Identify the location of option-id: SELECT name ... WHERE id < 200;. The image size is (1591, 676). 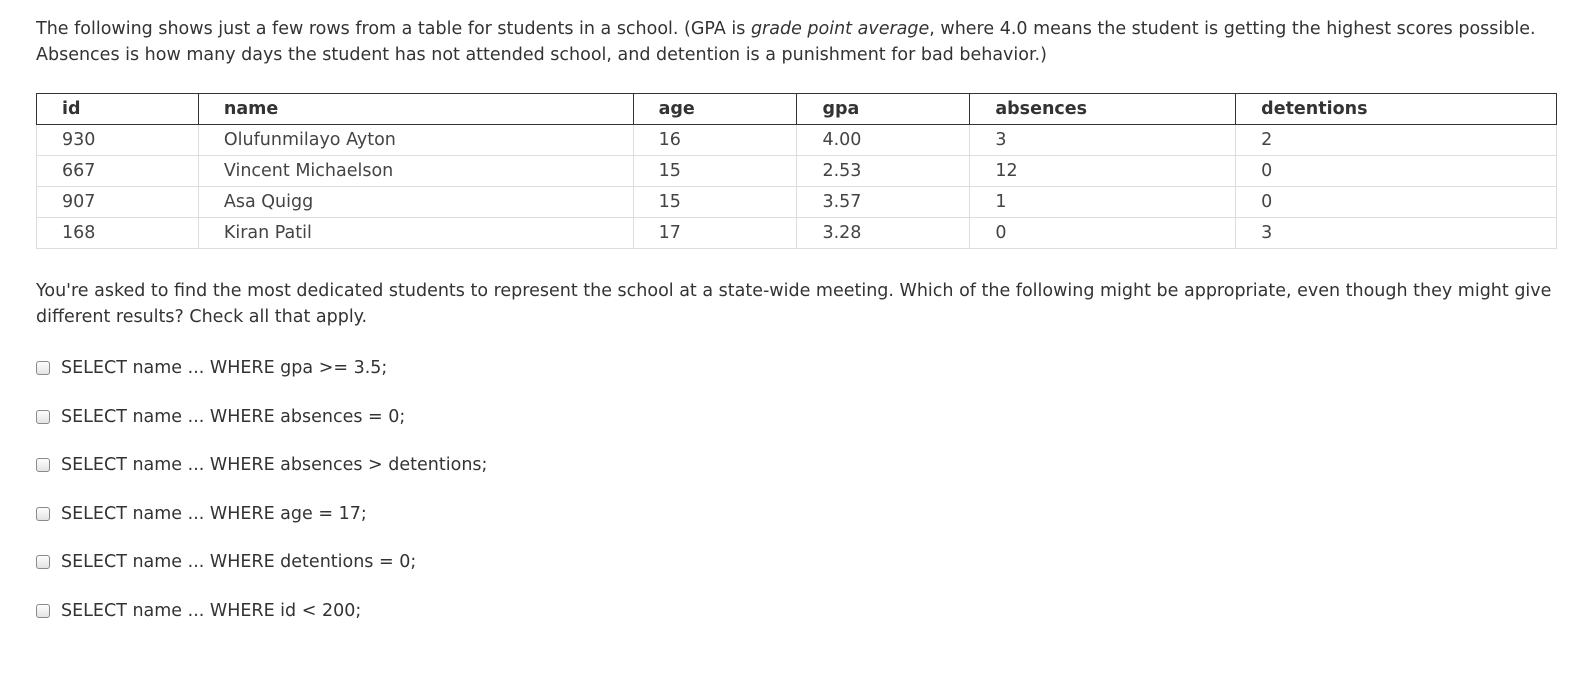
(436, 622).